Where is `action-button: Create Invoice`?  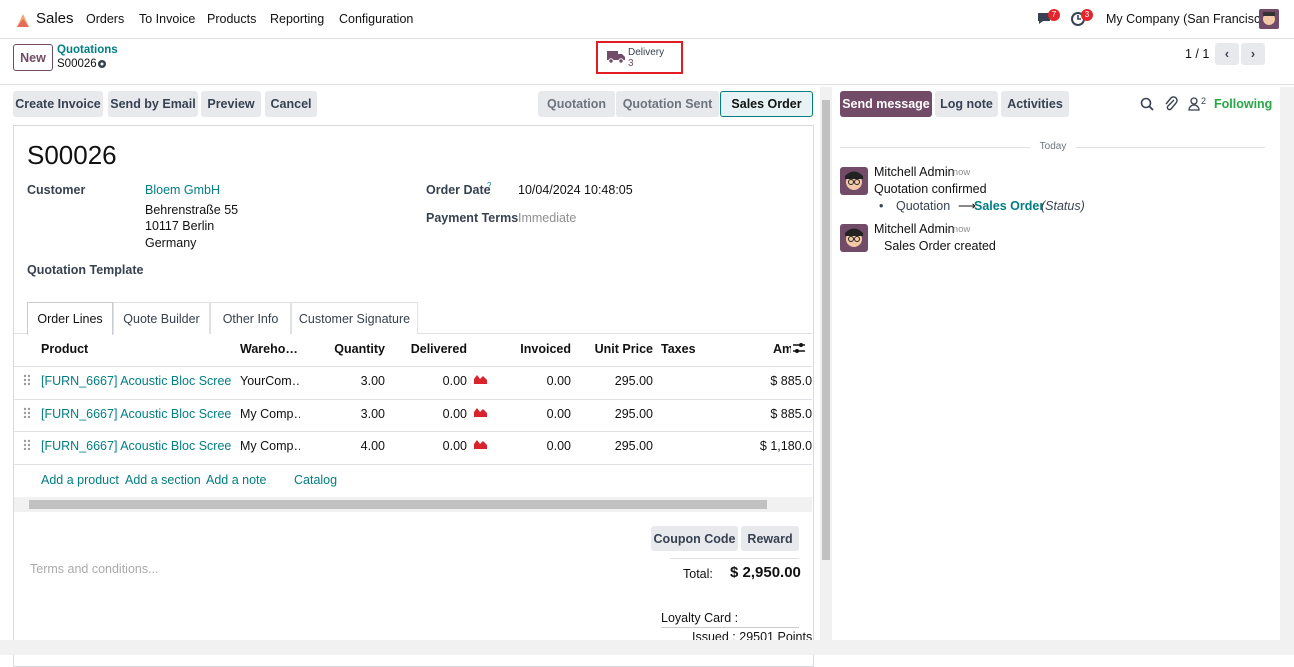
action-button: Create Invoice is located at coordinates (58, 104).